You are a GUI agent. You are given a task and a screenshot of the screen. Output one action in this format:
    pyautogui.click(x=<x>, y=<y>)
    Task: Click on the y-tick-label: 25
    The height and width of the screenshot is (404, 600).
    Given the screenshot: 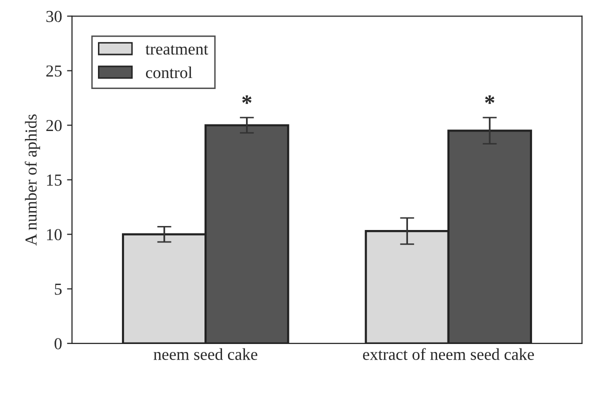 What is the action you would take?
    pyautogui.click(x=54, y=71)
    